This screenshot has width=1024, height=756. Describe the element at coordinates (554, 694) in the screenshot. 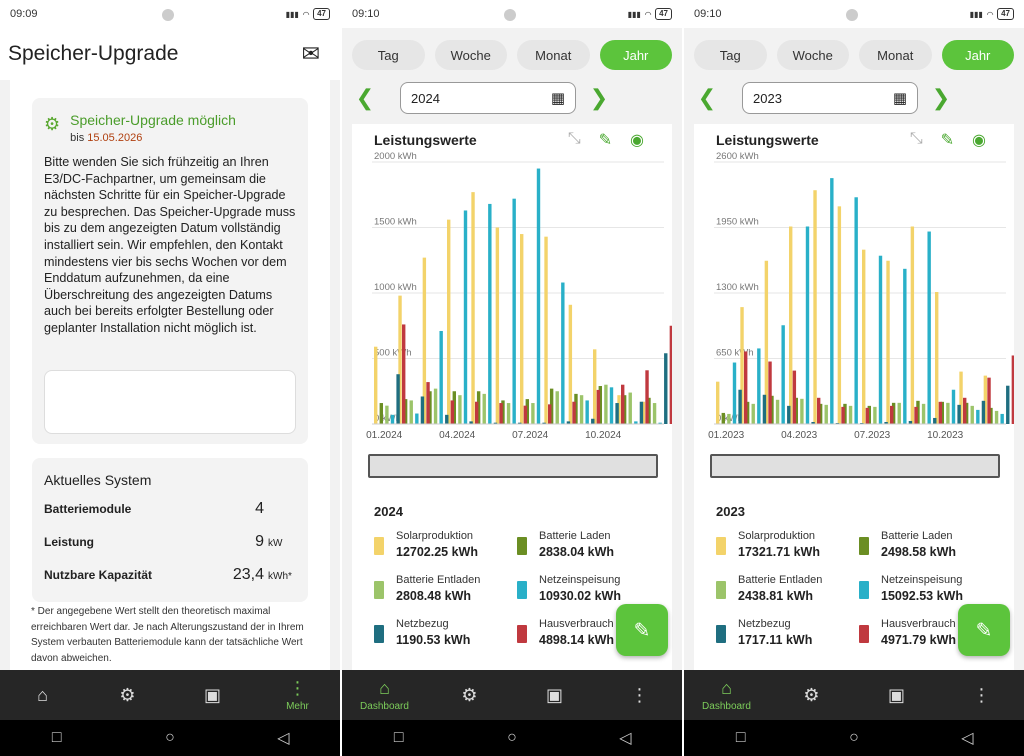

I see `nav-device-icon: ▣` at that location.